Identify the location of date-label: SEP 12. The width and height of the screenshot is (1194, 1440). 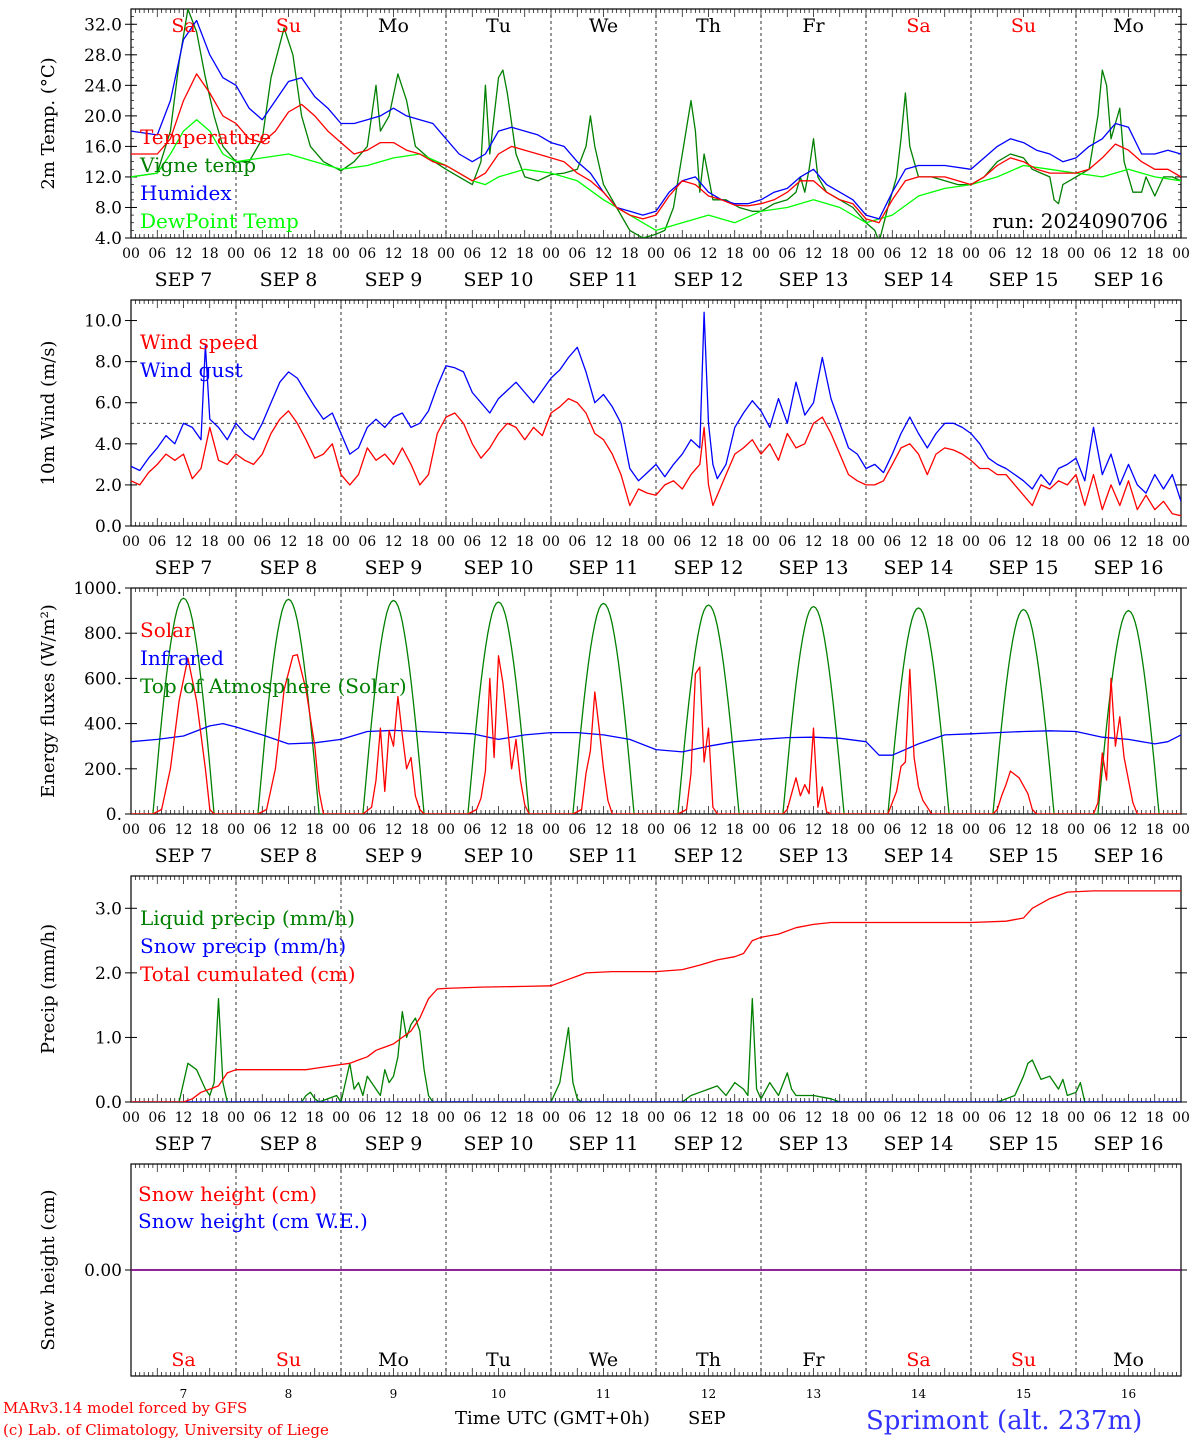
(709, 568).